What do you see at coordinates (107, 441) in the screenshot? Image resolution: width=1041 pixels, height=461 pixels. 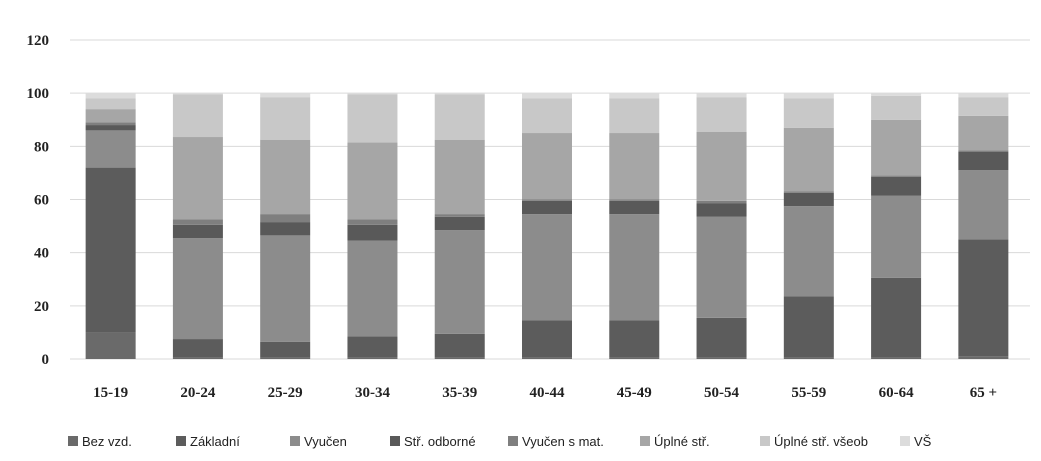 I see `legend-label: Bez vzd.` at bounding box center [107, 441].